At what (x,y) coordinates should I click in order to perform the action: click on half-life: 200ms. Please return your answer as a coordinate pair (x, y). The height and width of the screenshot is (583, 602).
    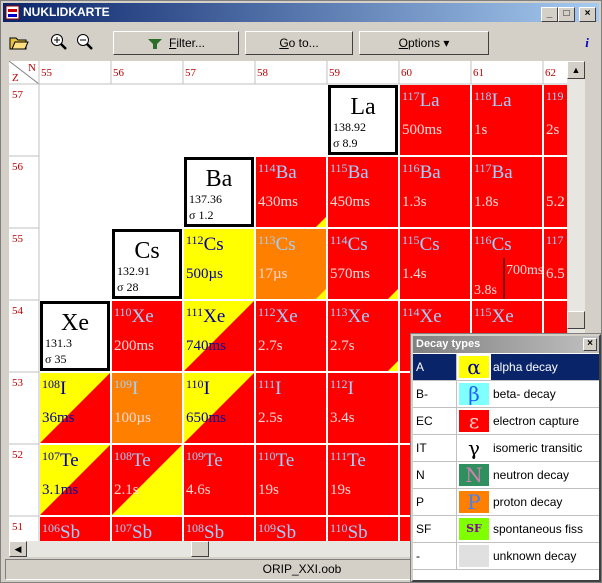
    Looking at the image, I should click on (134, 346).